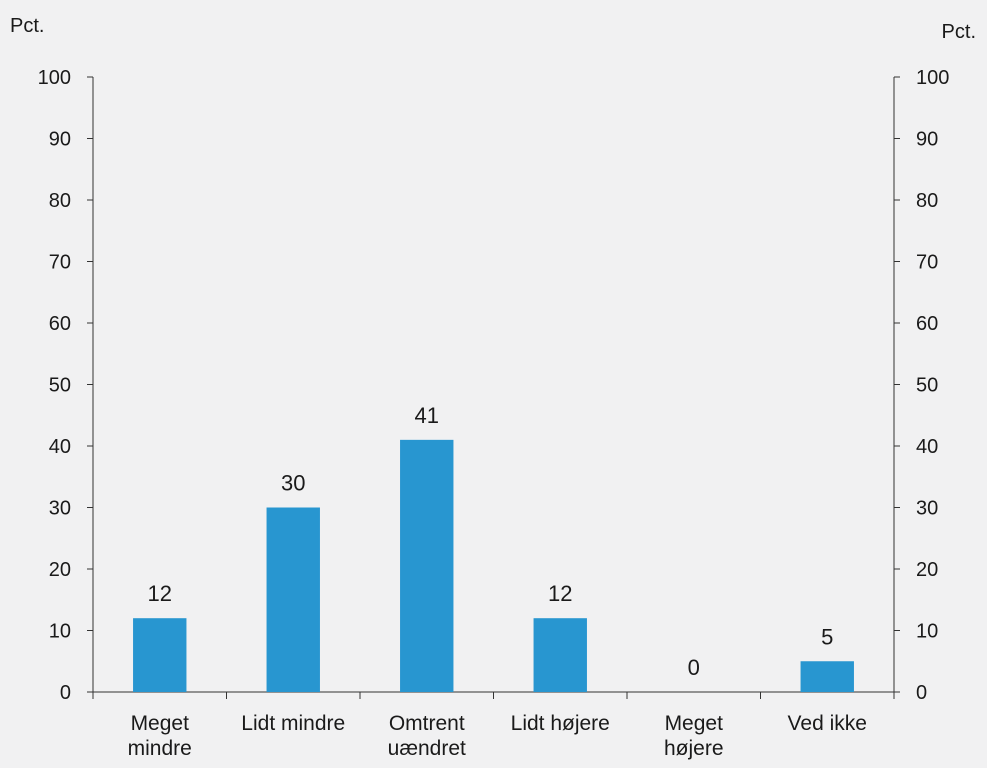 This screenshot has width=987, height=768. Describe the element at coordinates (560, 723) in the screenshot. I see `category-label: Lidt højere` at that location.